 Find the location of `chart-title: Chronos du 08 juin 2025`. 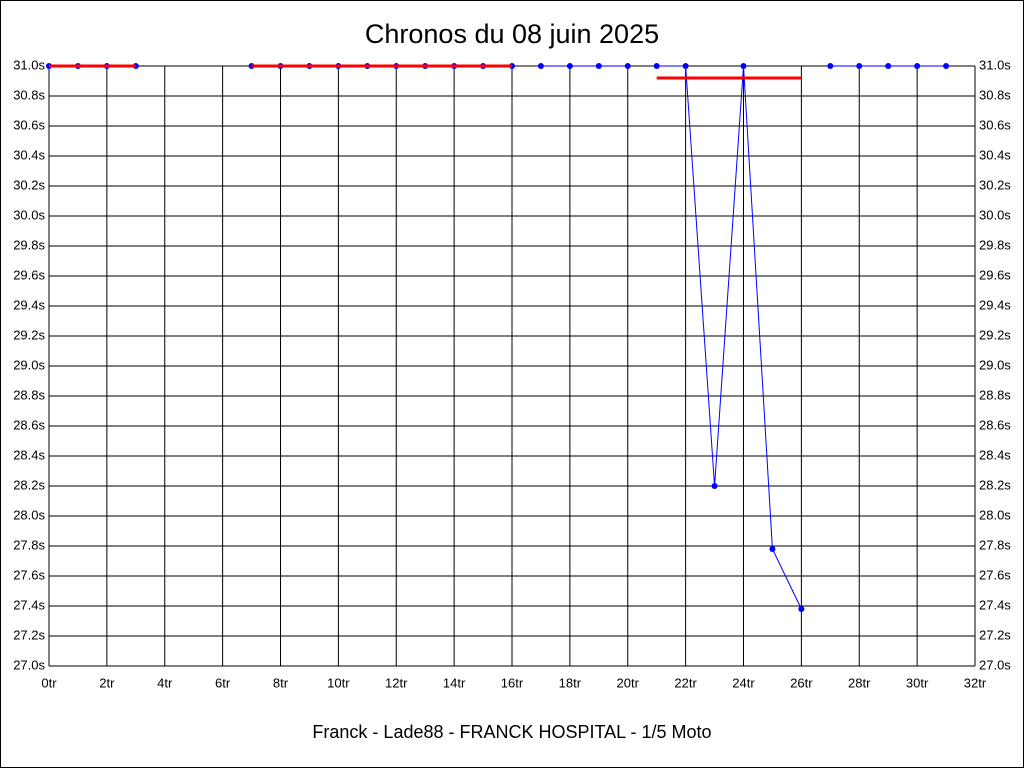

chart-title: Chronos du 08 juin 2025 is located at coordinates (512, 34).